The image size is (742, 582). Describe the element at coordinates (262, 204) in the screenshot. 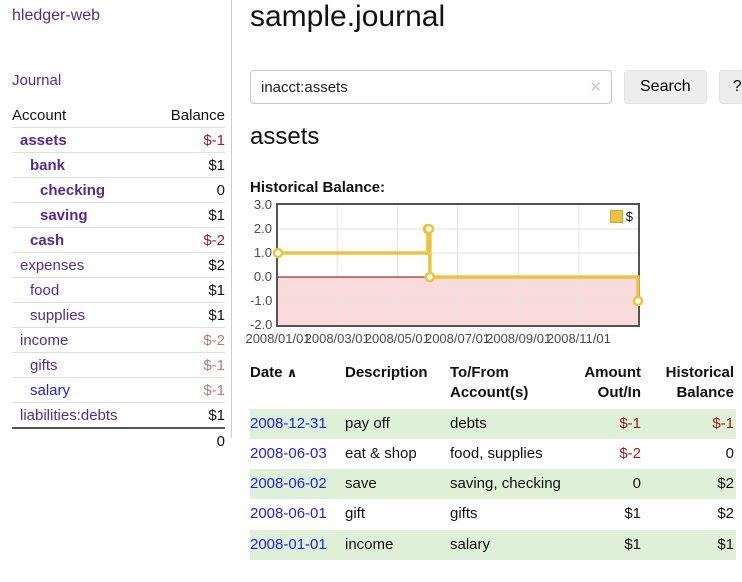

I see `y-axis-tick-label: 3.0` at that location.